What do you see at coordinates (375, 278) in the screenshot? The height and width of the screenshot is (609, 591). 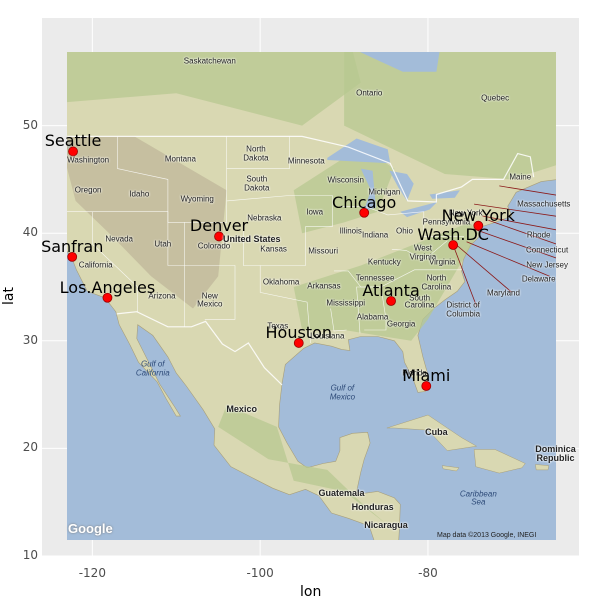 I see `place-label: Tennessee` at bounding box center [375, 278].